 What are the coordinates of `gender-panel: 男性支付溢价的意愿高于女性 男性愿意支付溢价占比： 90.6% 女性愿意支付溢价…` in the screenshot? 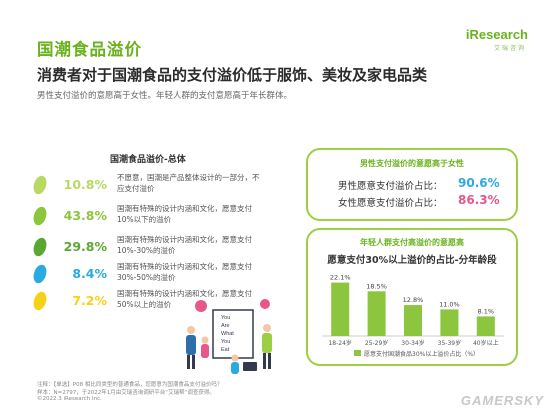 It's located at (412, 184).